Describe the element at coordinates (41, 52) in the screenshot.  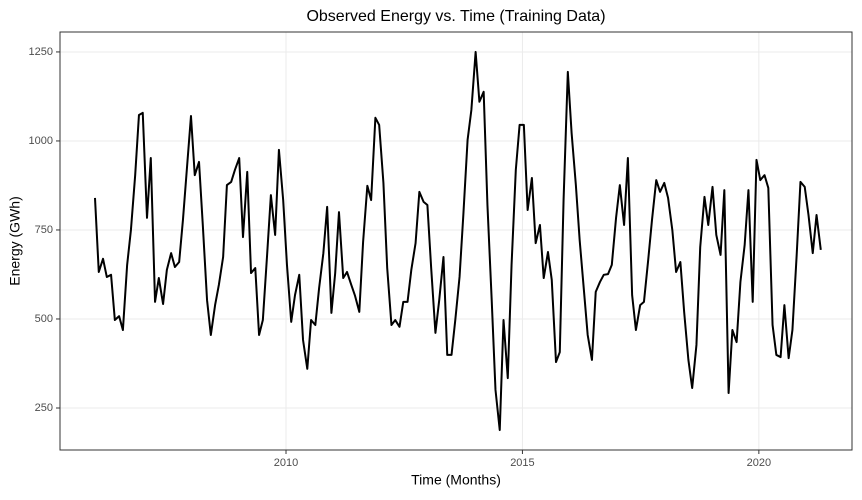
I see `y-tick-label: 1250` at that location.